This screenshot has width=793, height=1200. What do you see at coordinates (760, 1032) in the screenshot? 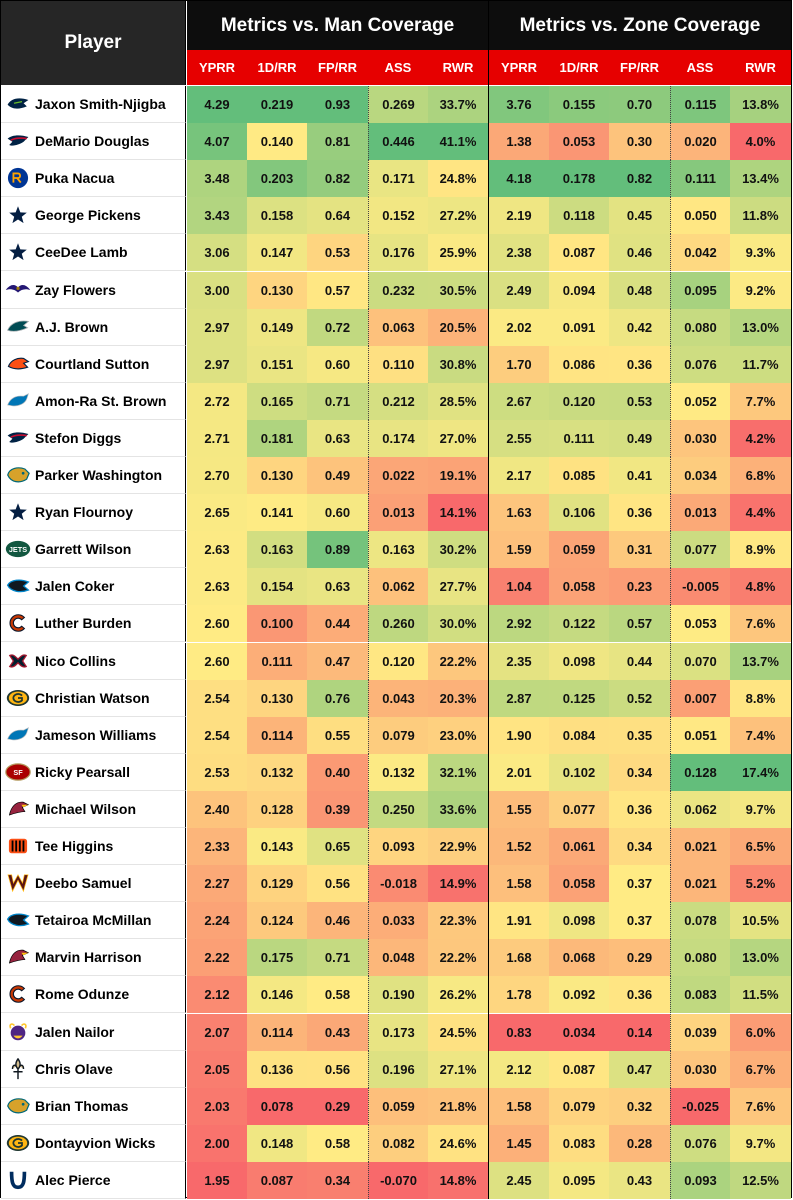
I see `zone-rwr-cell: 6.0%` at bounding box center [760, 1032].